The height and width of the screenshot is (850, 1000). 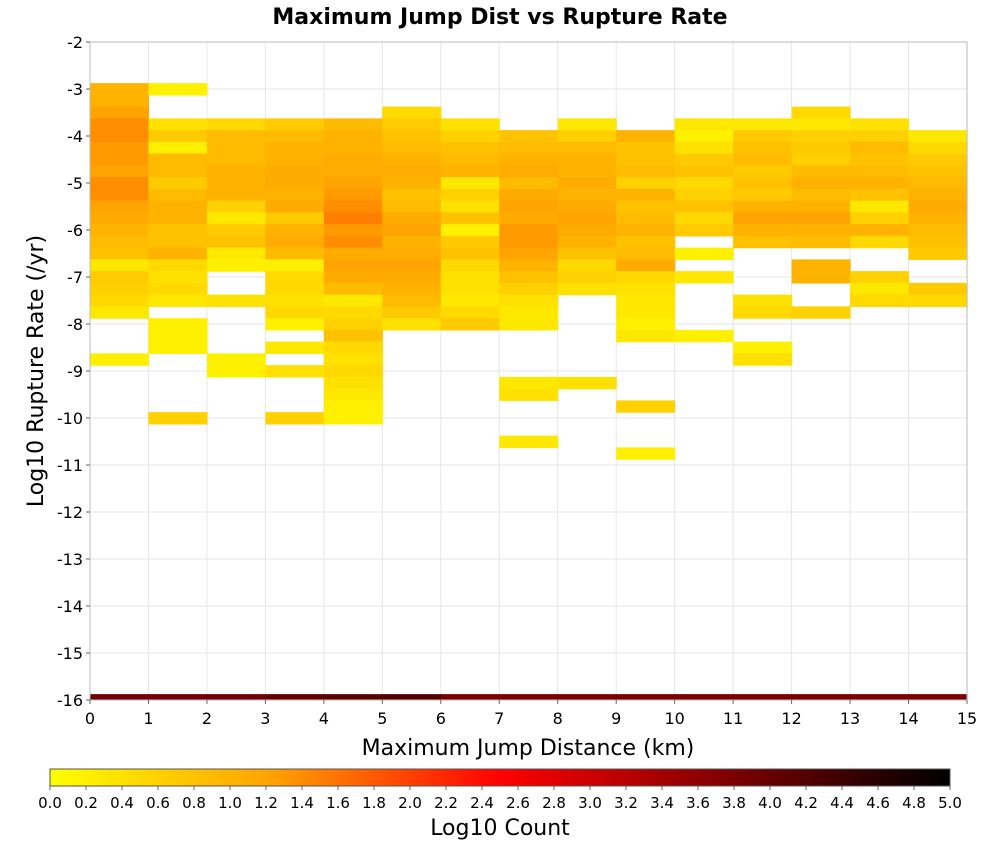 What do you see at coordinates (791, 718) in the screenshot?
I see `x-tick-label: 12` at bounding box center [791, 718].